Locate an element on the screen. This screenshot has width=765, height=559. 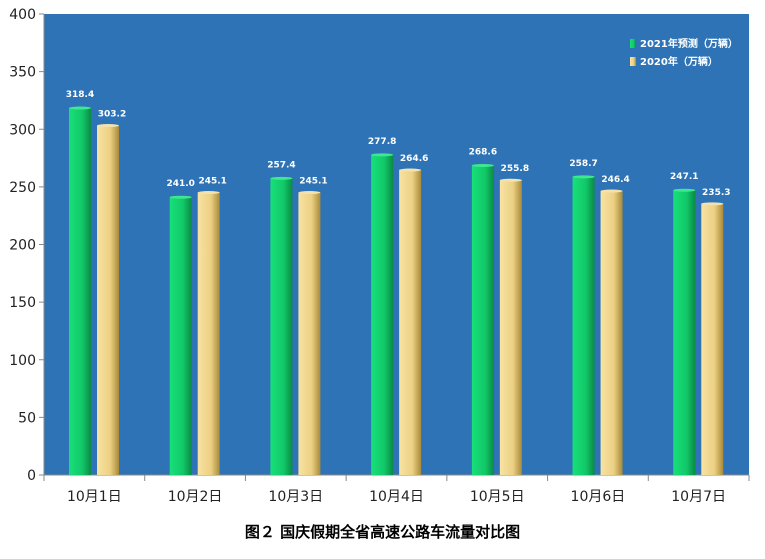
legend-label: 2020年（万辆） is located at coordinates (679, 61).